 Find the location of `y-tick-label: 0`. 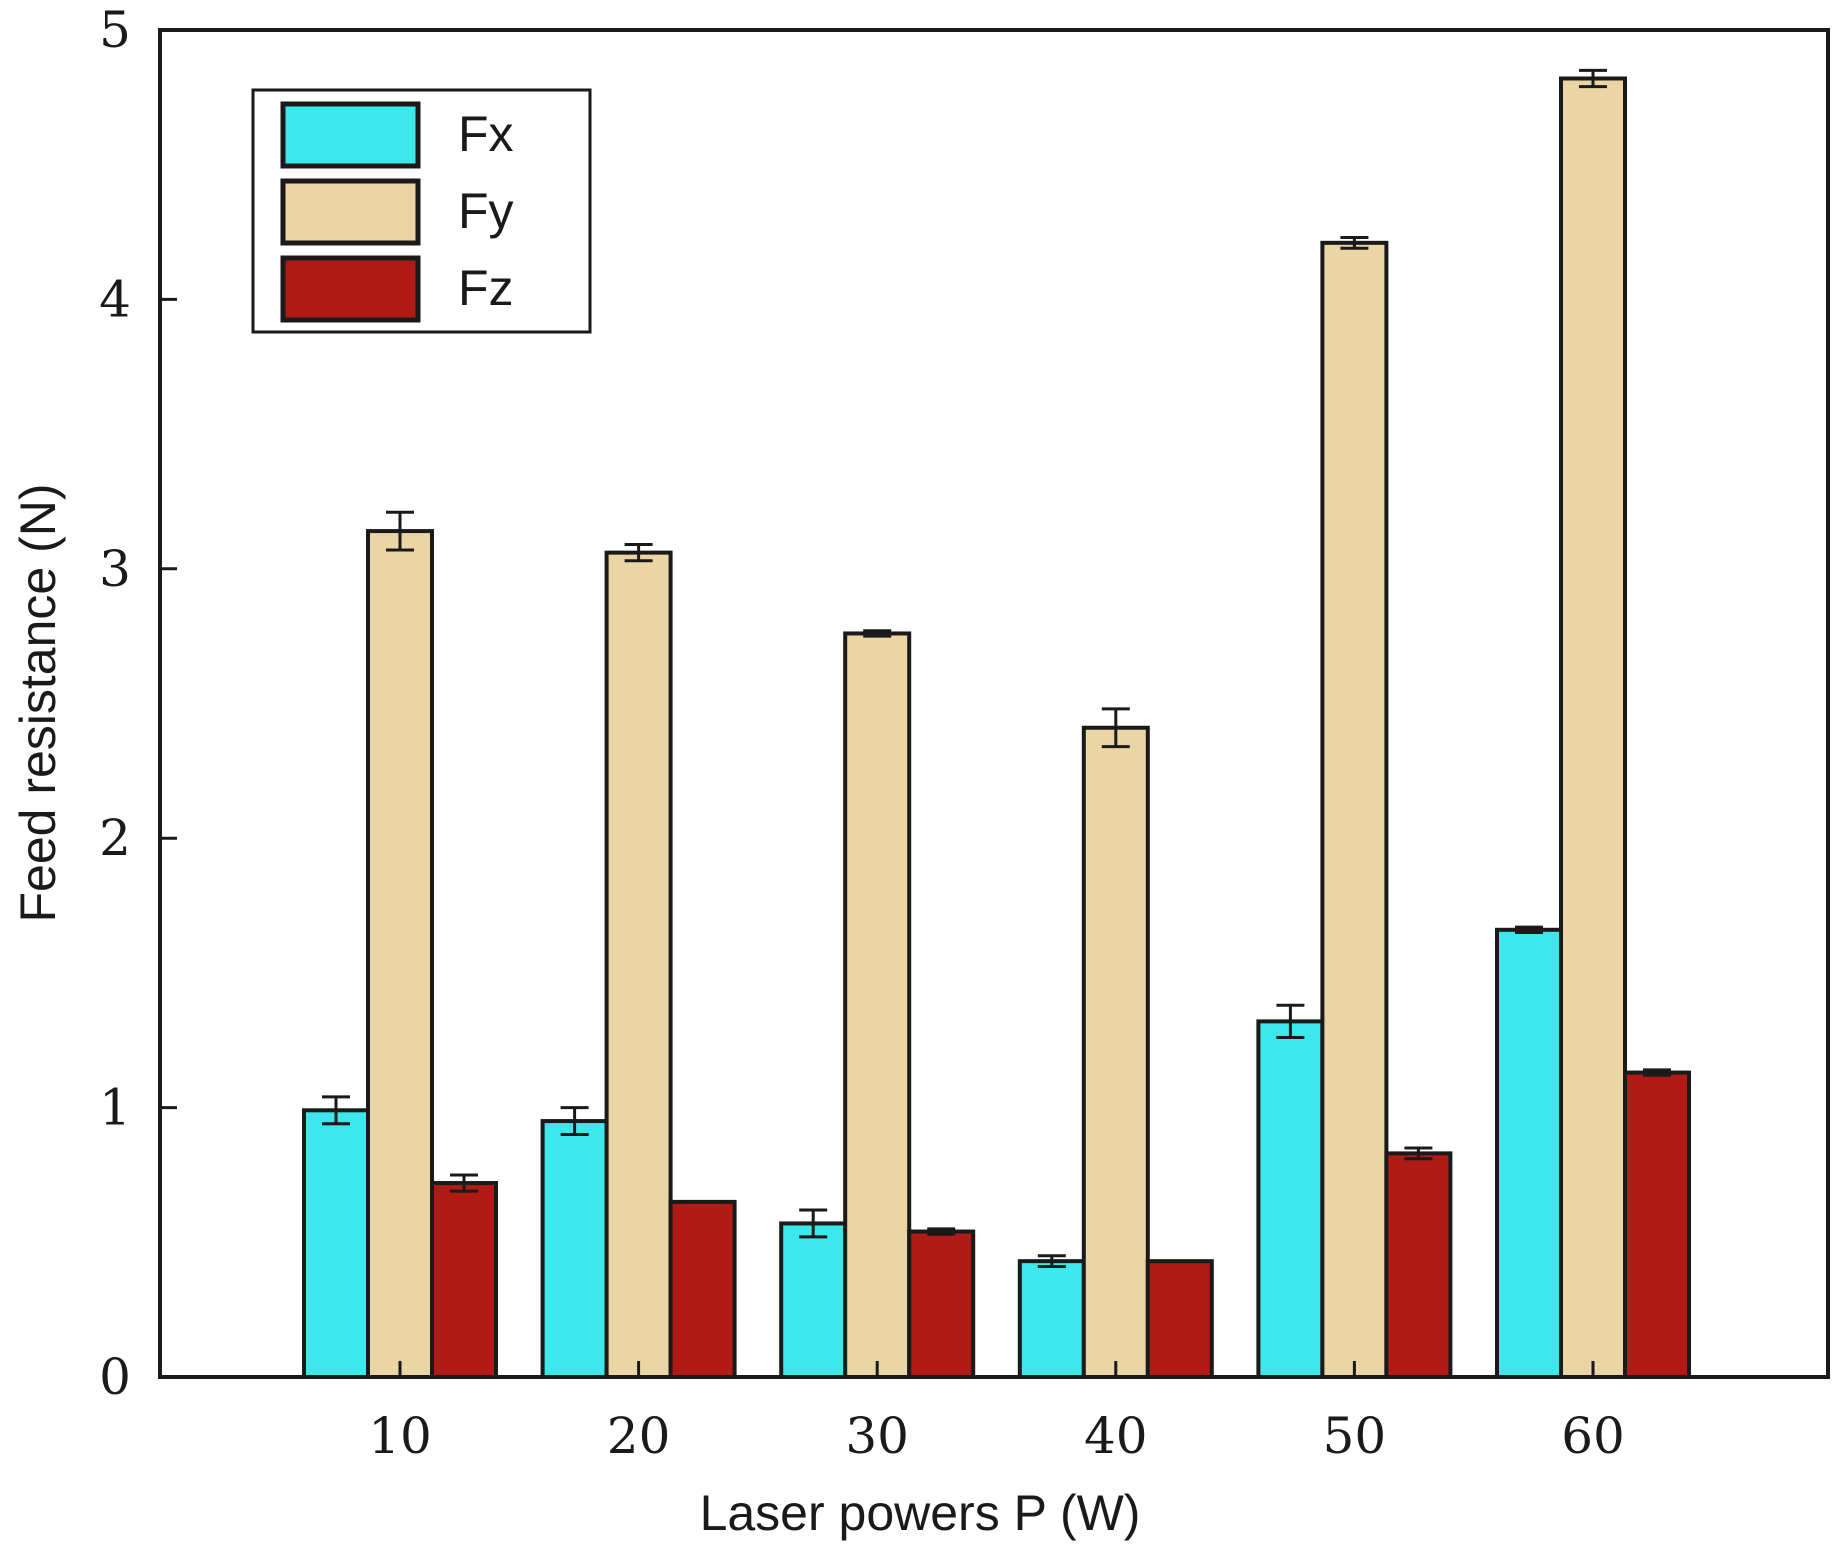

y-tick-label: 0 is located at coordinates (115, 1377).